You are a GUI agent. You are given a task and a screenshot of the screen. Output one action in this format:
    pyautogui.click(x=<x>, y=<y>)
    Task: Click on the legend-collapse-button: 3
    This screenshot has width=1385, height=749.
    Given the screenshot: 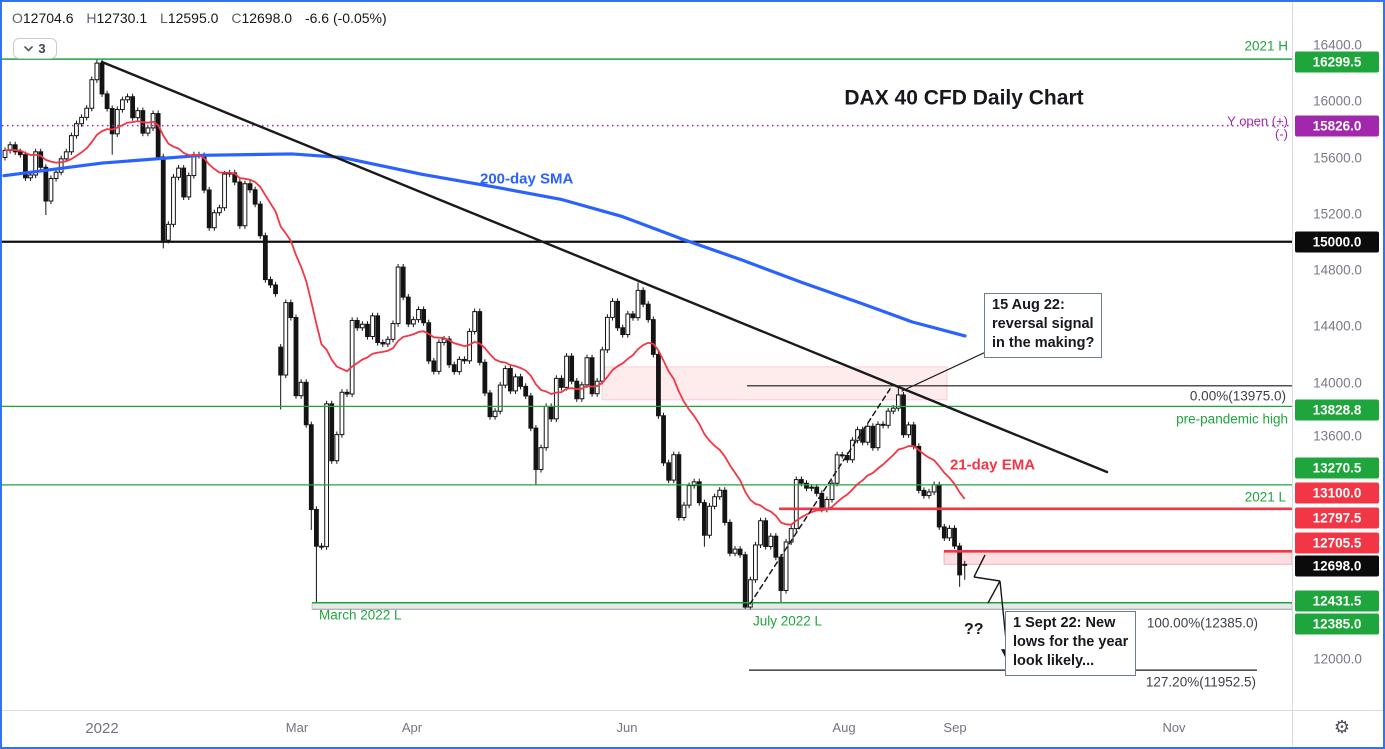 What is the action you would take?
    pyautogui.click(x=35, y=48)
    